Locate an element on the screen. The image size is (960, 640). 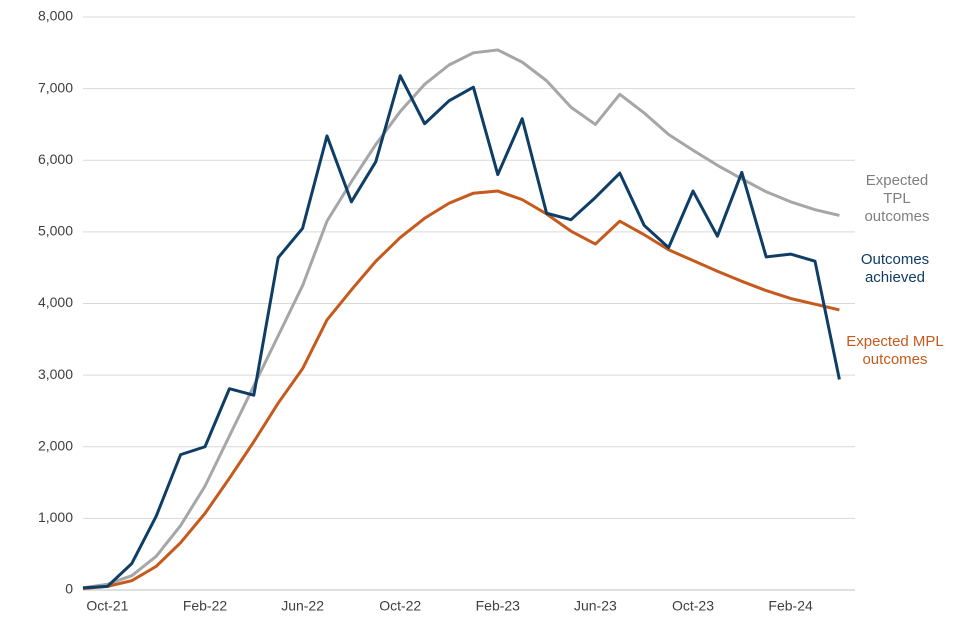
x-tick-label: Feb-22 is located at coordinates (205, 606).